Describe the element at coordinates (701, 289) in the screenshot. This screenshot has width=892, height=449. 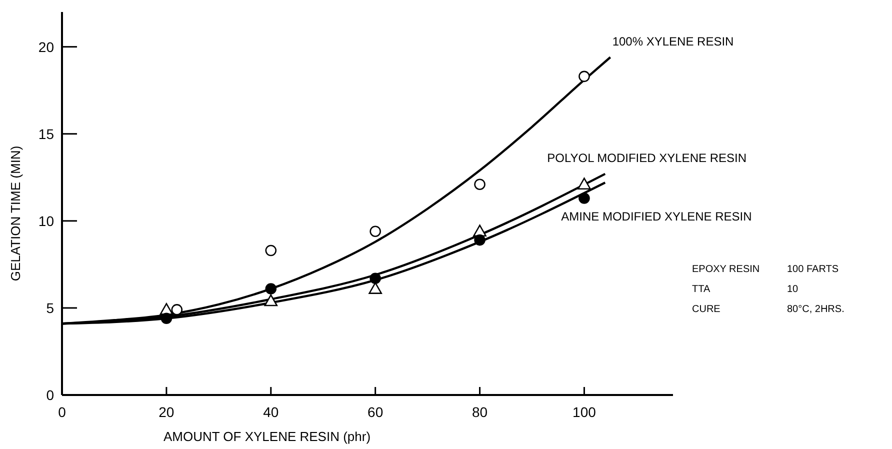
I see `text: TTA` at that location.